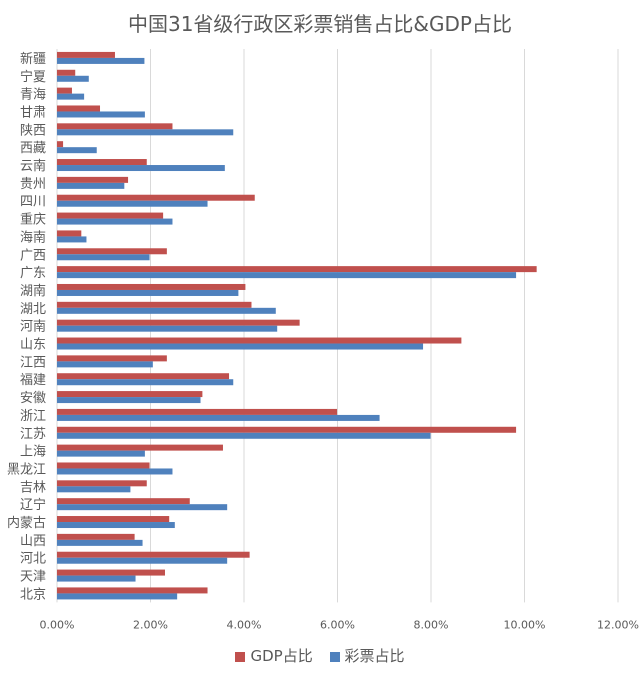  What do you see at coordinates (33, 452) in the screenshot?
I see `category-label: 上海` at bounding box center [33, 452].